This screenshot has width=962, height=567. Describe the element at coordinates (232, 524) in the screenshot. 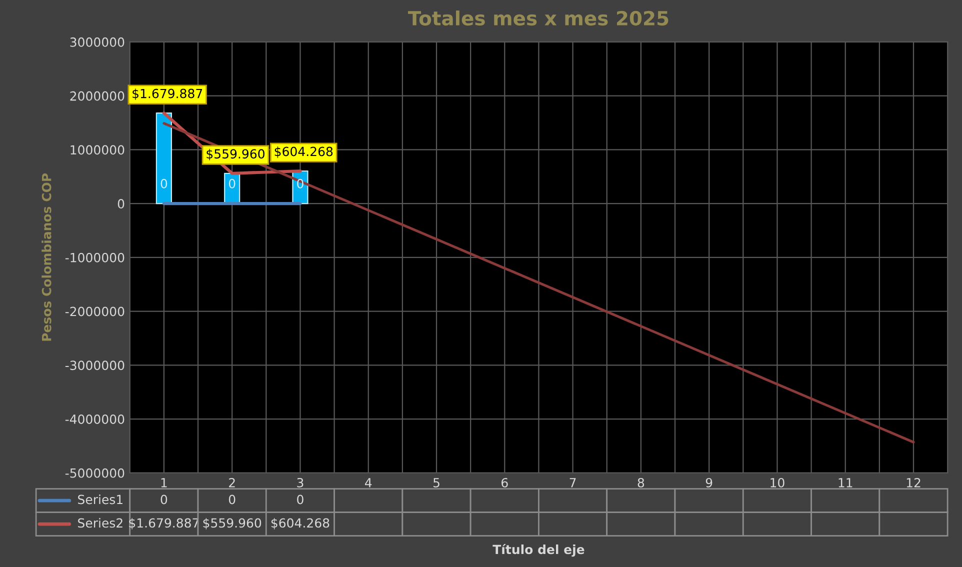

I see `data-label: $559.960` at that location.